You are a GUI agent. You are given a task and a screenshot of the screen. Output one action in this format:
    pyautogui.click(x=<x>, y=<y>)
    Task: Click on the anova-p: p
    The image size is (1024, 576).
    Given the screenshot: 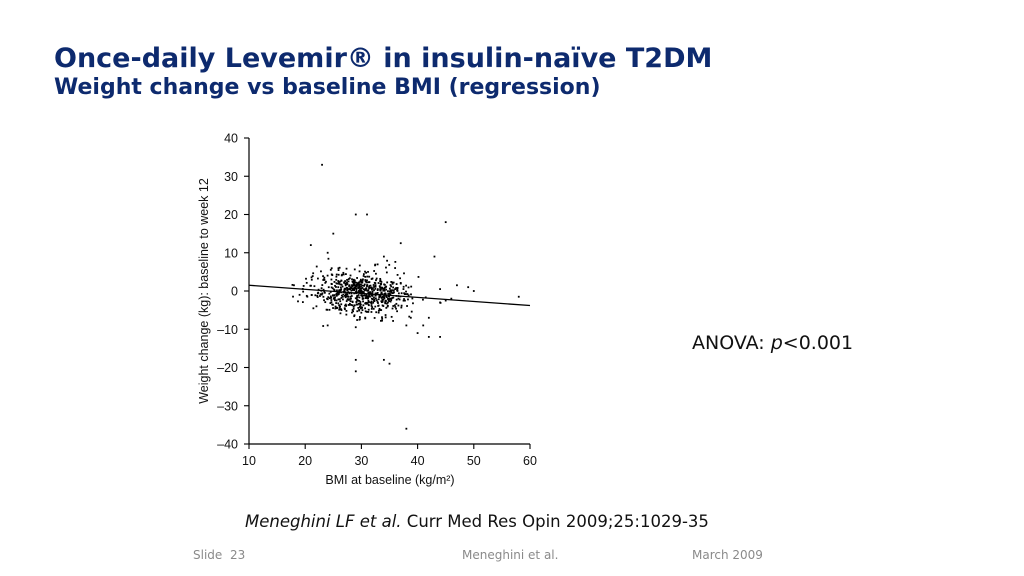 What is the action you would take?
    pyautogui.click(x=776, y=343)
    